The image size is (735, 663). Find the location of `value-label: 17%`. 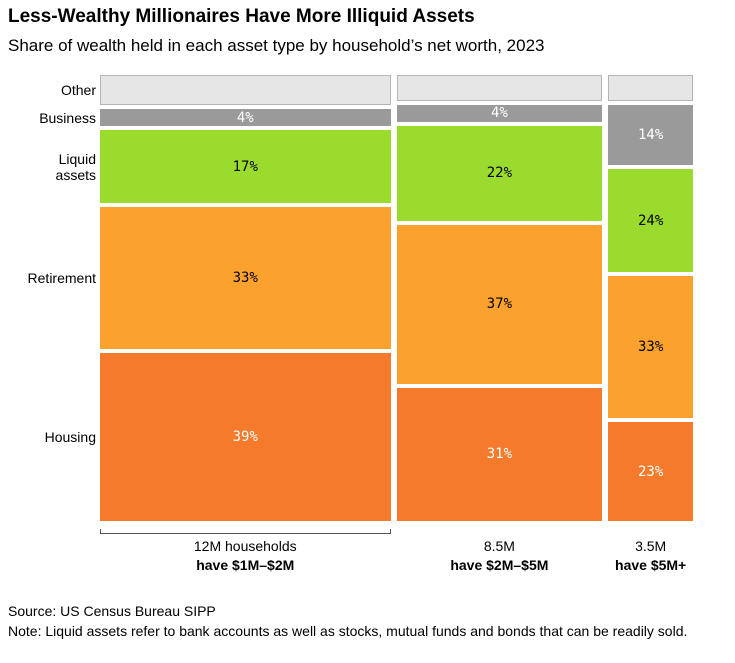

value-label: 17% is located at coordinates (245, 166).